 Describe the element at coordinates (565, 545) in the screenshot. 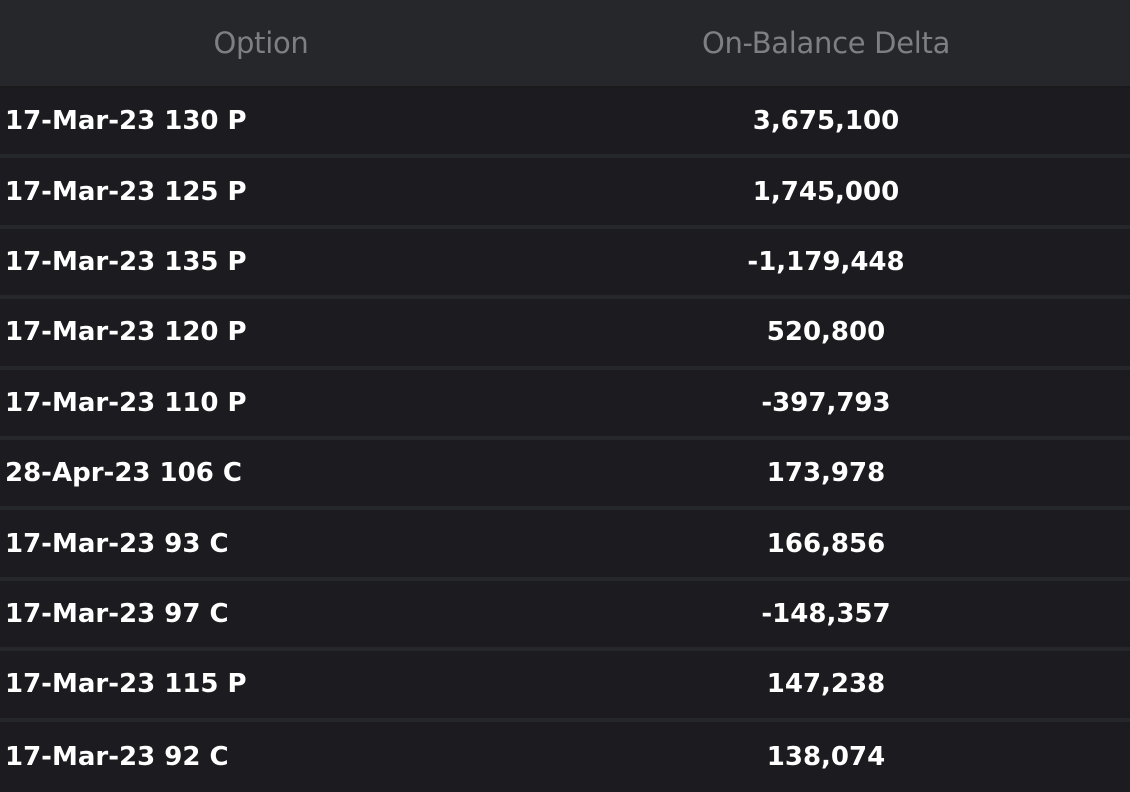

I see `table-row: 17-Mar-23 93 C 166,856` at that location.